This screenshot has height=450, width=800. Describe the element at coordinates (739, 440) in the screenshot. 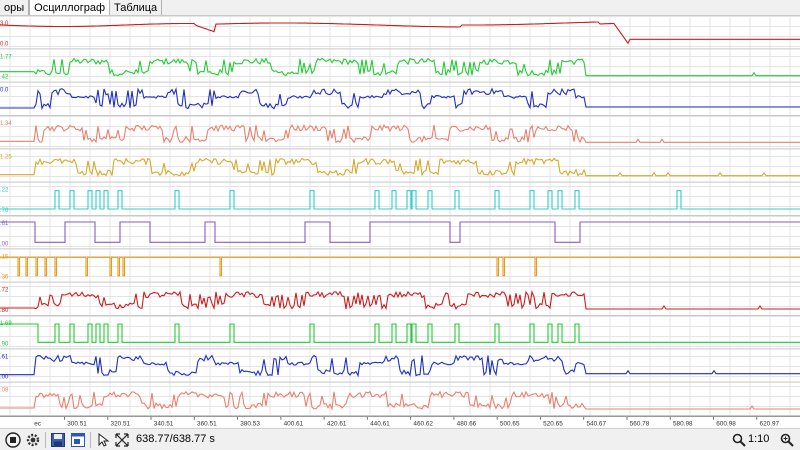

I see `zoom-icon` at that location.